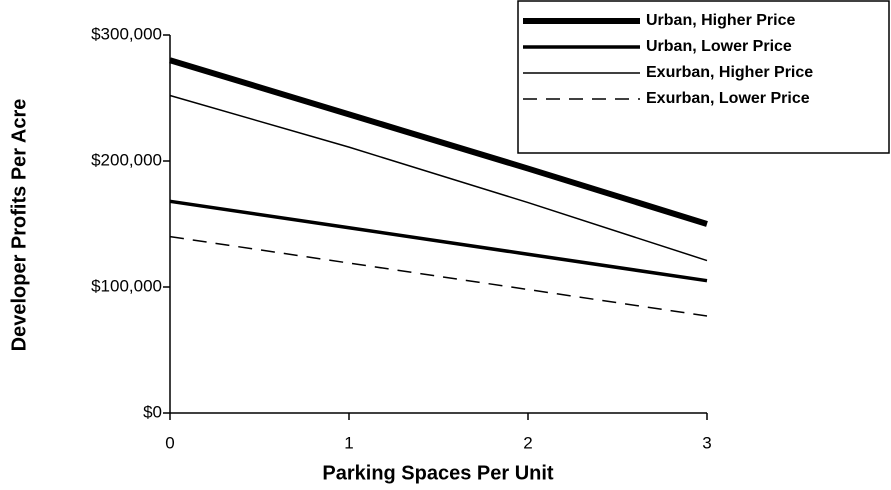  Describe the element at coordinates (527, 442) in the screenshot. I see `x-tick-label: 2` at that location.